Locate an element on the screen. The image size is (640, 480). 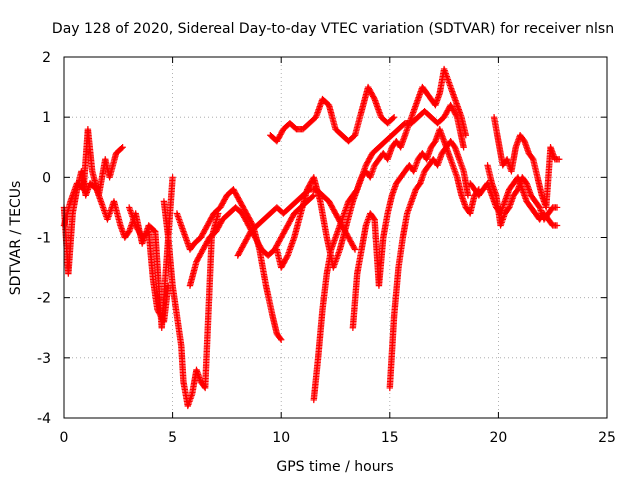
x-tick-label: 25 is located at coordinates (607, 438).